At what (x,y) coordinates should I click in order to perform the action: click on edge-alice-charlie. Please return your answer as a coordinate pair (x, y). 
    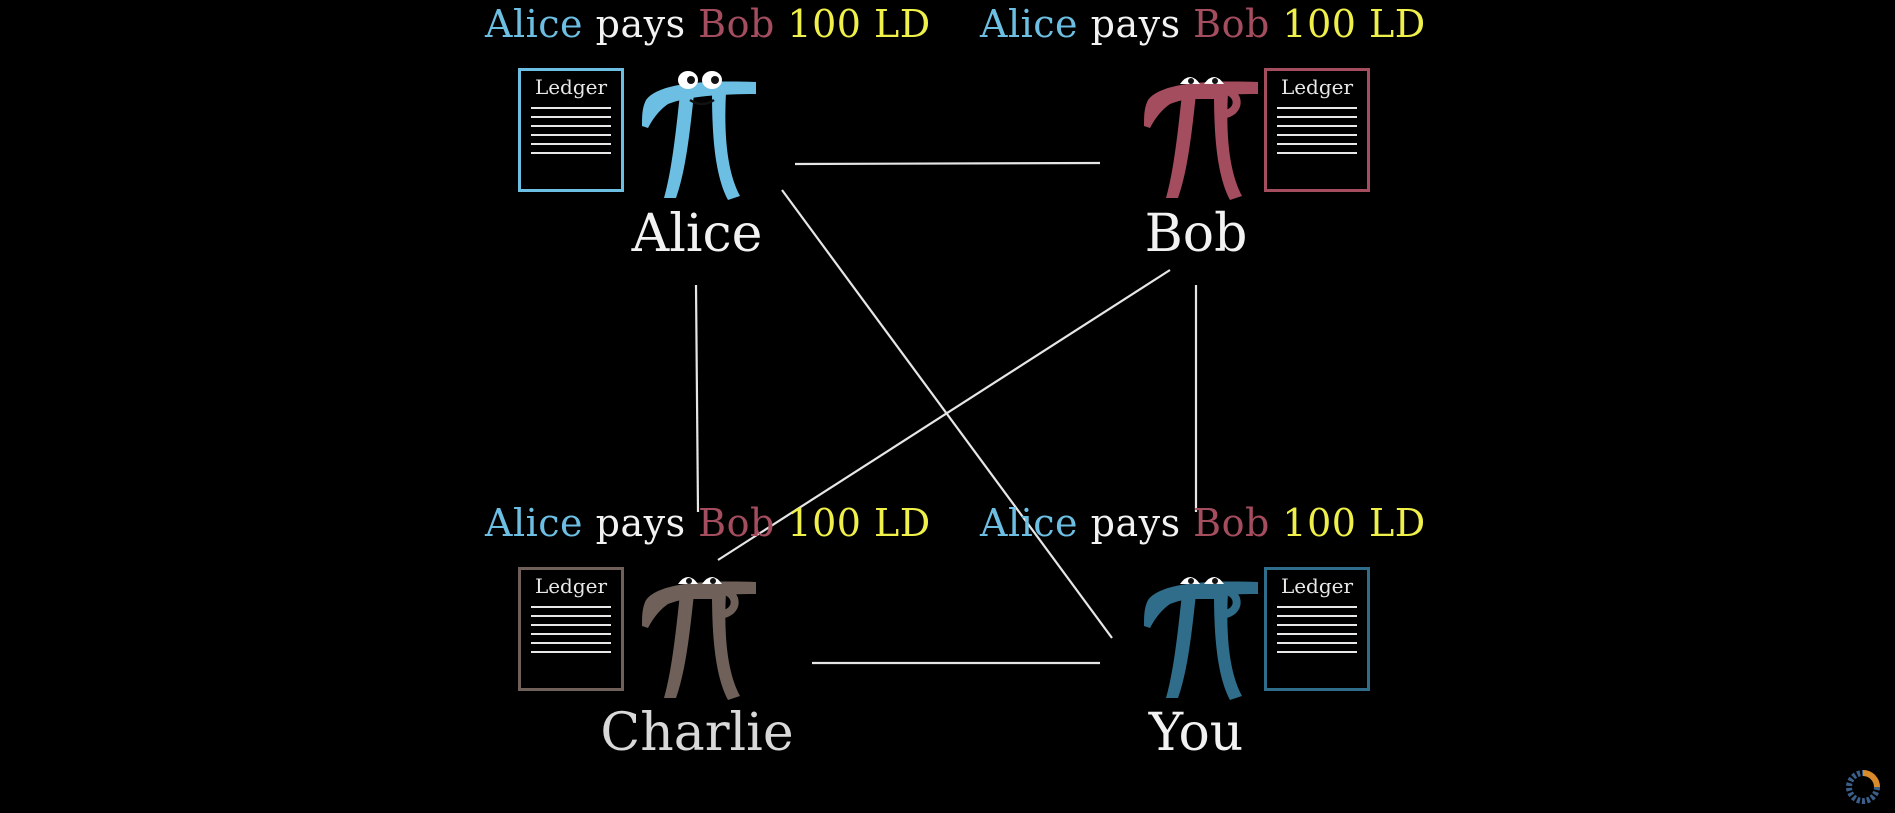
    Looking at the image, I should click on (697, 398).